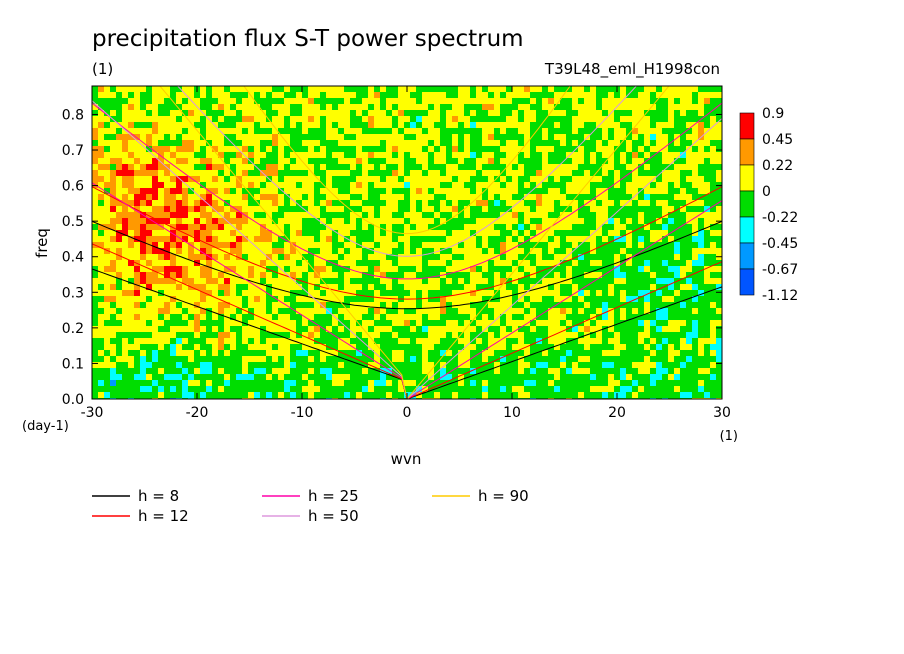 This screenshot has width=904, height=654. What do you see at coordinates (73, 187) in the screenshot?
I see `y-tick-label: 0.6` at bounding box center [73, 187].